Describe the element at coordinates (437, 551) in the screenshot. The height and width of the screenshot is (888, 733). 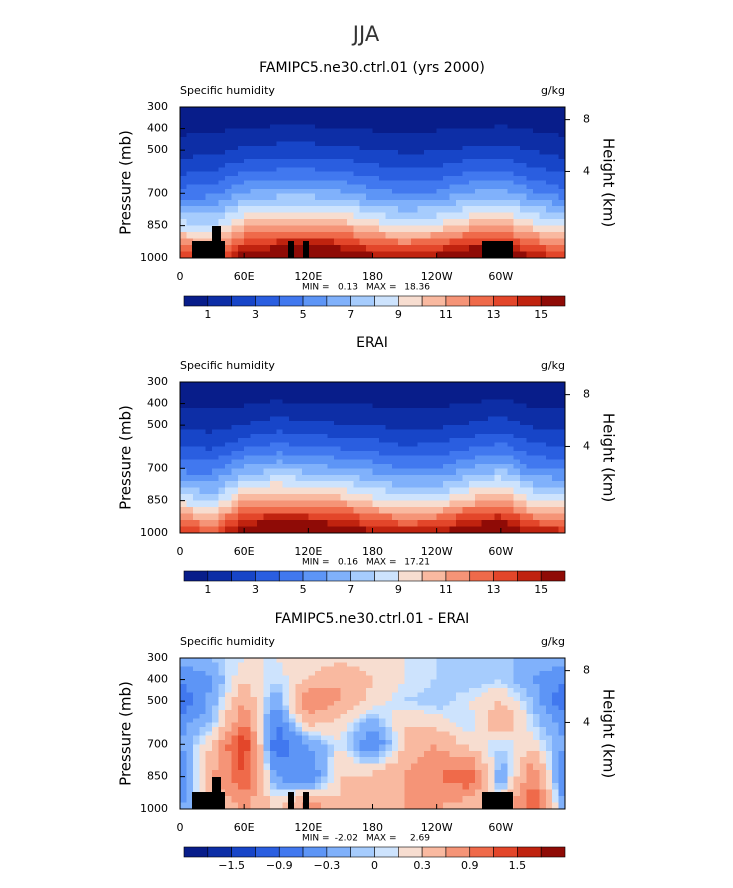
I see `x-tick-label: 120W` at that location.